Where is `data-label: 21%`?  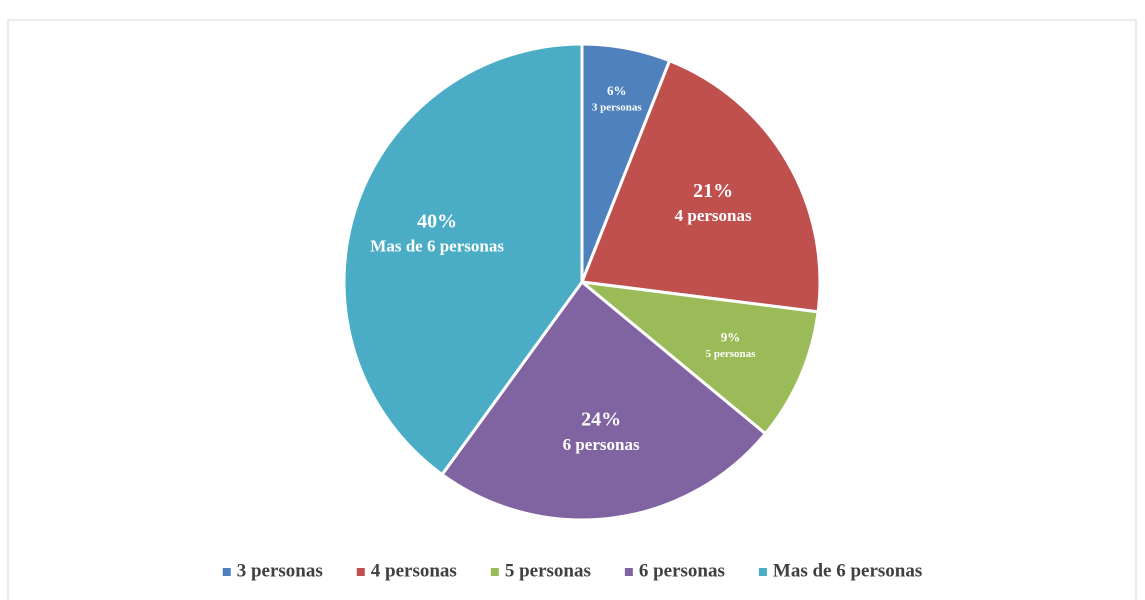
data-label: 21% is located at coordinates (713, 191).